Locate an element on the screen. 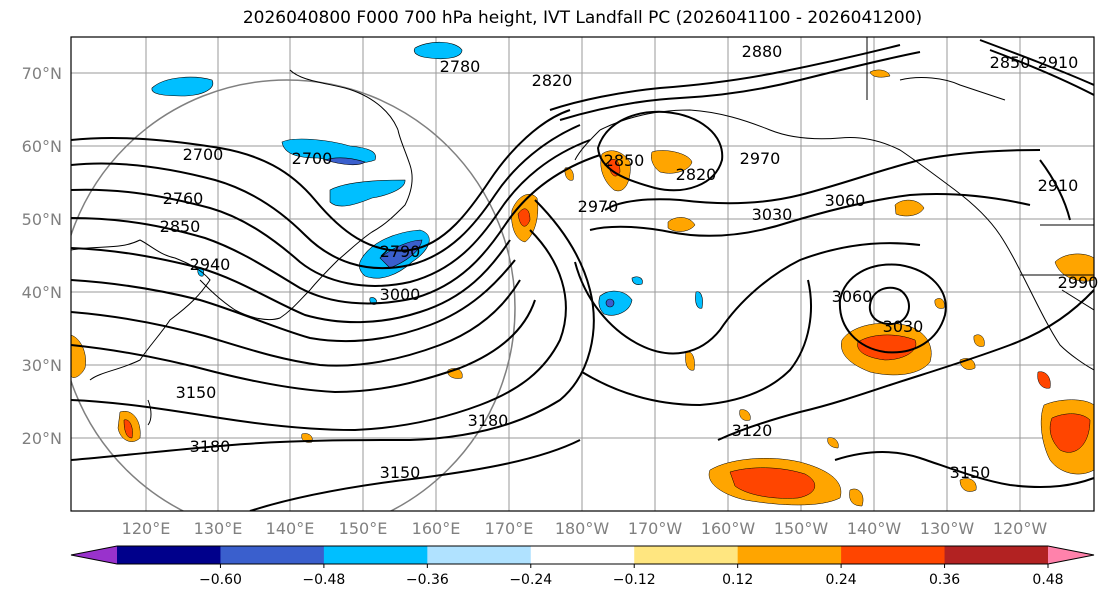 This screenshot has height=604, width=1105. colorbar-tick-label: −0.60 is located at coordinates (220, 580).